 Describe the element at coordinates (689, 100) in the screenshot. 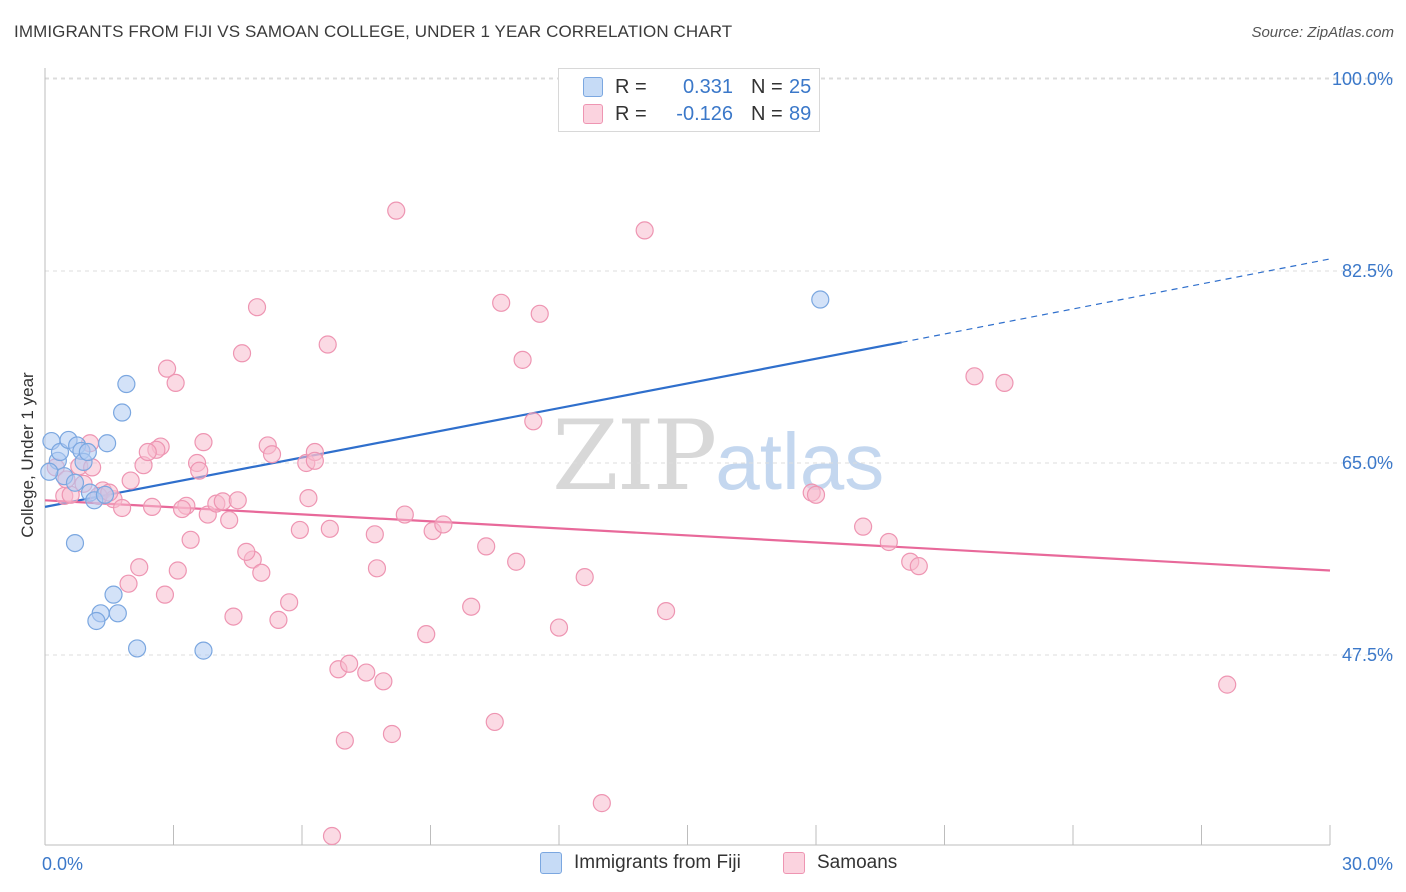

I see `correlation-legend: R = 0.331 N = 25 R = -0.126 N = 89` at that location.